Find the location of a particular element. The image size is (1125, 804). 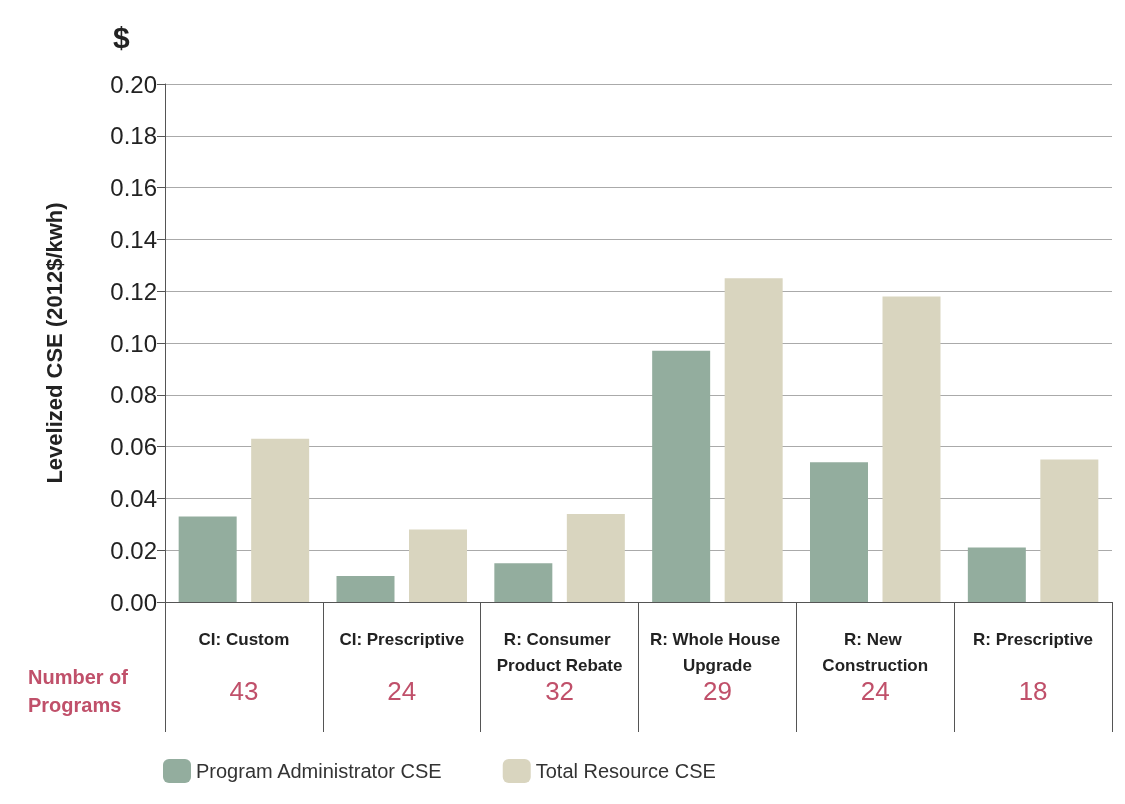

y-tick-label: 0.00 is located at coordinates (133, 602).